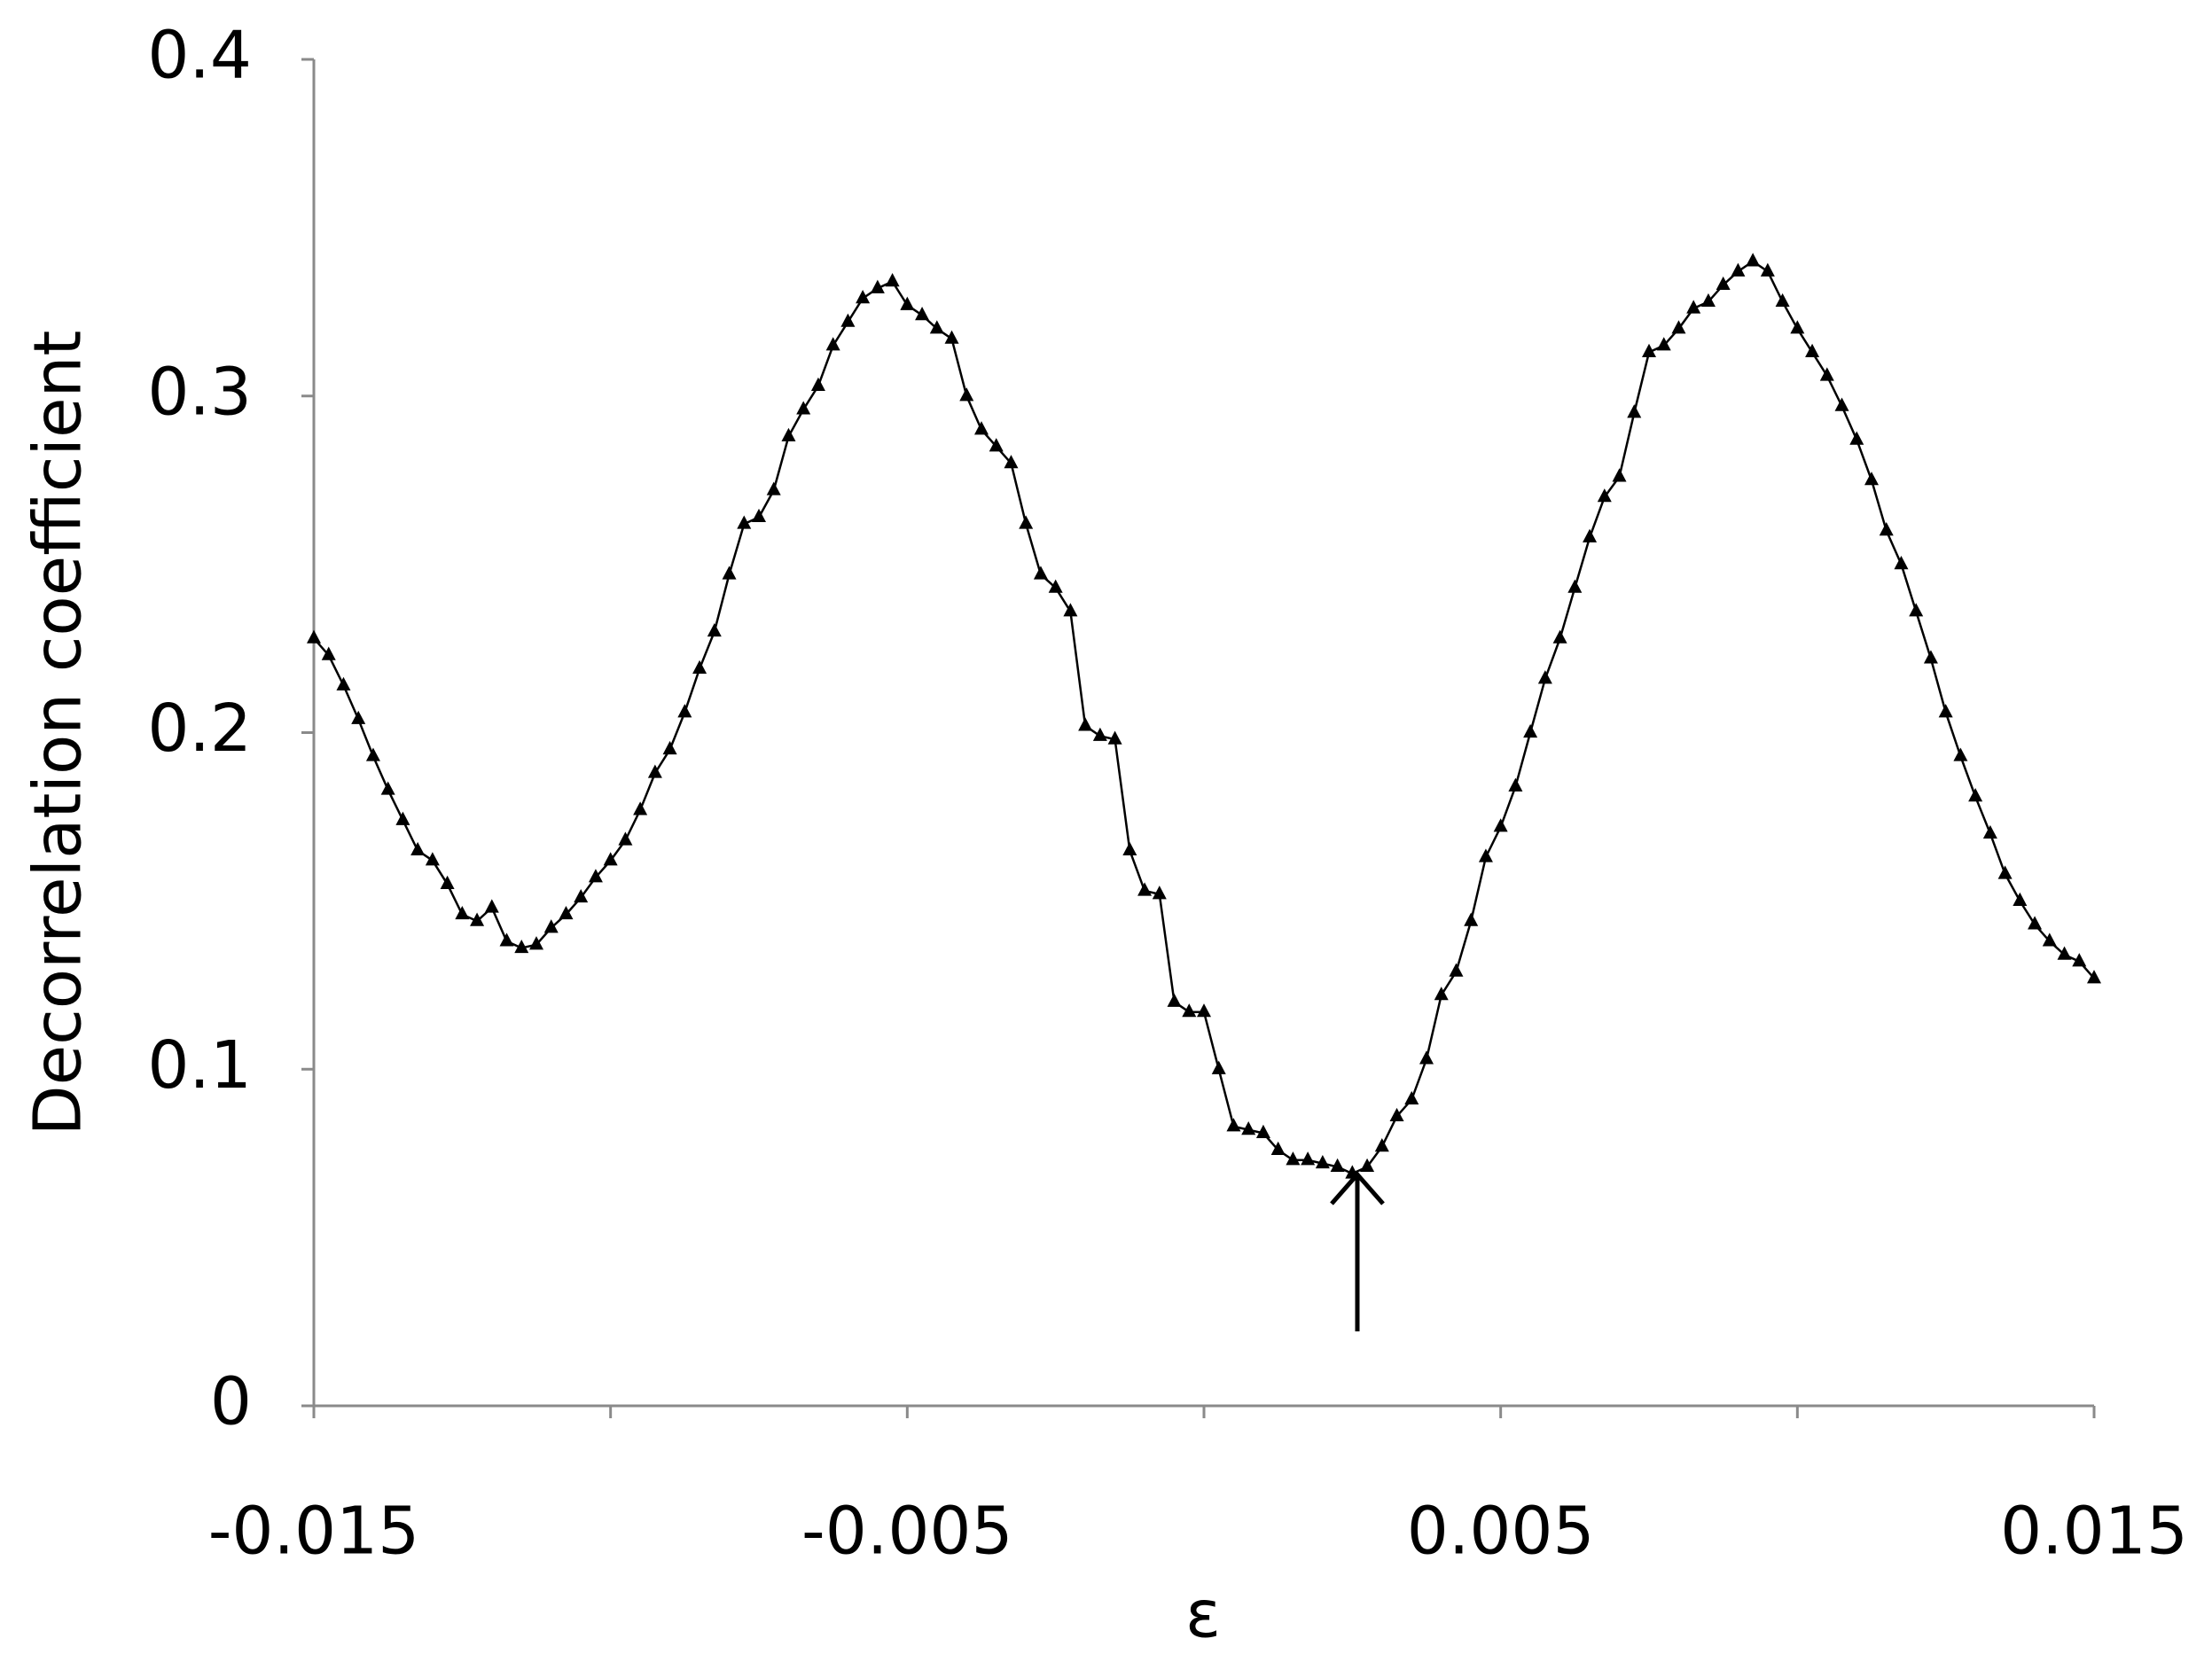 The height and width of the screenshot is (1662, 2212). Describe the element at coordinates (1357, 1188) in the screenshot. I see `arrow-head` at that location.